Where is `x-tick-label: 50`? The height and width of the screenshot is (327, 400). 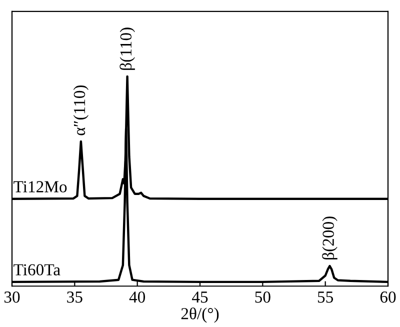 x-tick-label: 50 is located at coordinates (262, 297).